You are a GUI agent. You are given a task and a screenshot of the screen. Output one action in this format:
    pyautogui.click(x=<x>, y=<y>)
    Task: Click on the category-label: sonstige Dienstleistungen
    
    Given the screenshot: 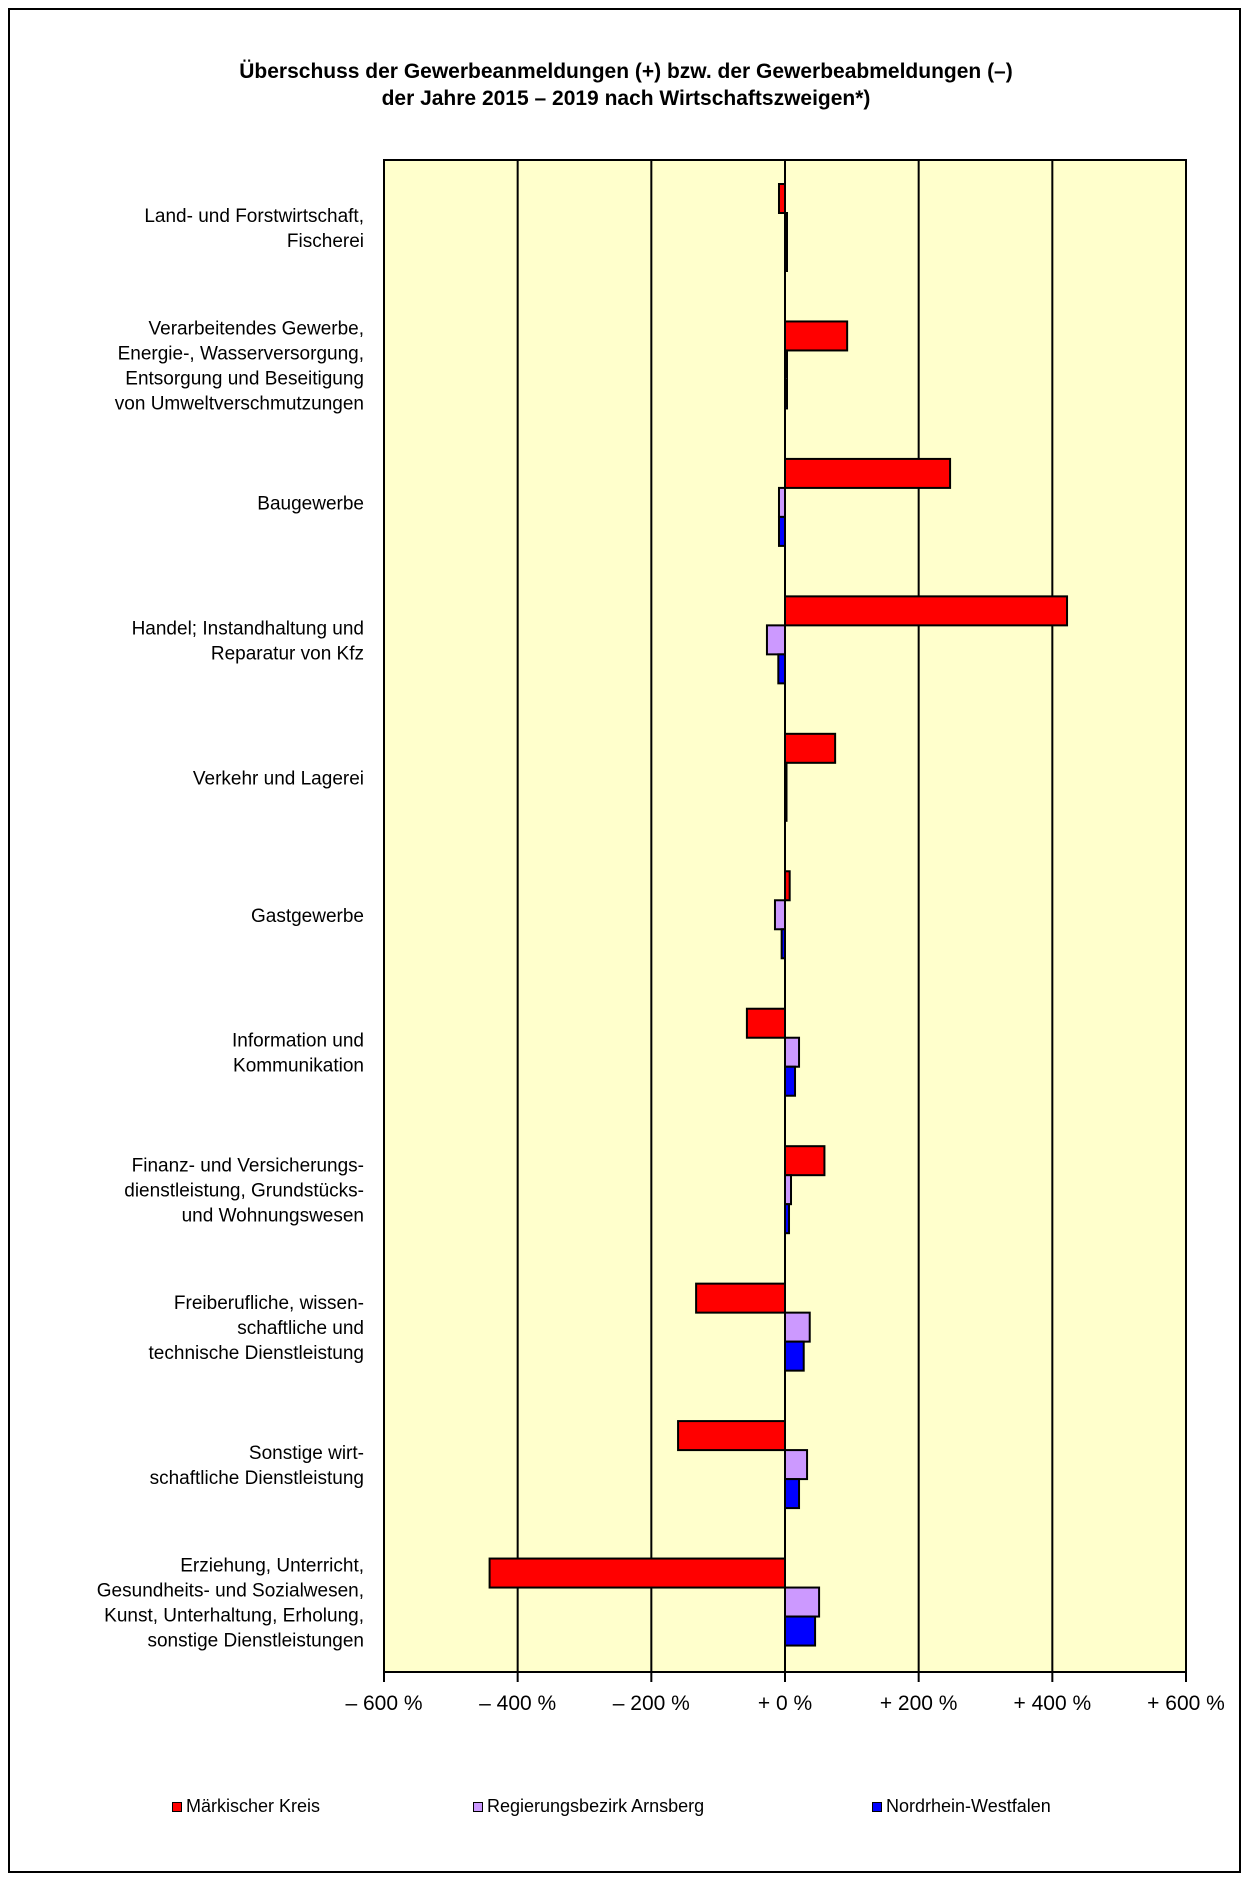 What is the action you would take?
    pyautogui.click(x=255, y=1641)
    